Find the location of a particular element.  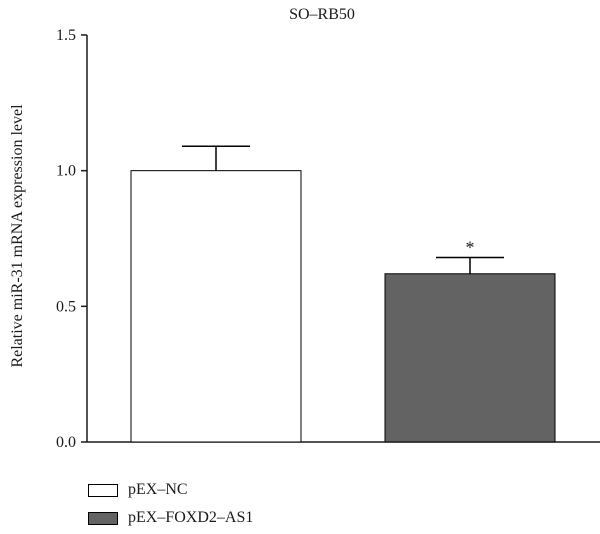

legend-label-pex-foxd2-as1: pEX–FOXD2–AS1 is located at coordinates (191, 517).